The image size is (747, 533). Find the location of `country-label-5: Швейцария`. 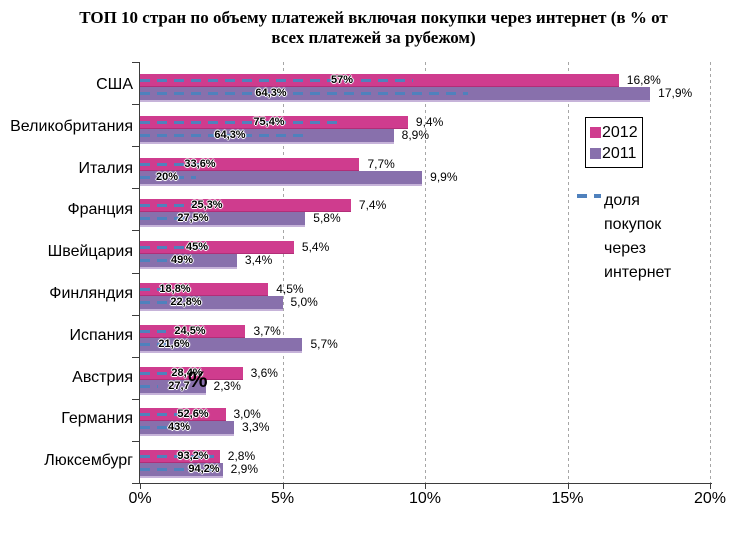

country-label-5: Швейцария is located at coordinates (90, 252).